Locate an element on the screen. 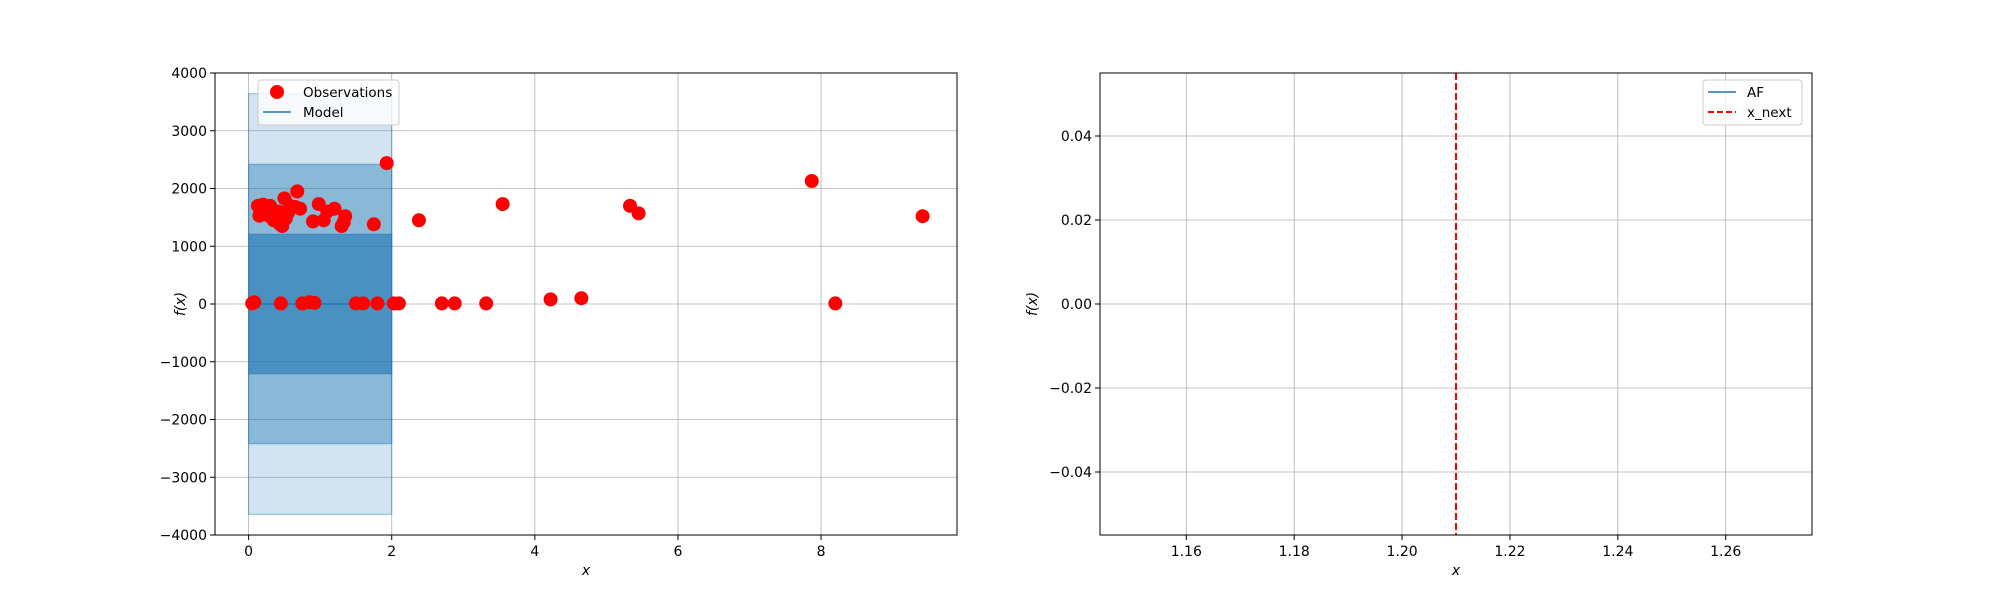 This screenshot has width=2000, height=600. x-tick-label: 2 is located at coordinates (391, 552).